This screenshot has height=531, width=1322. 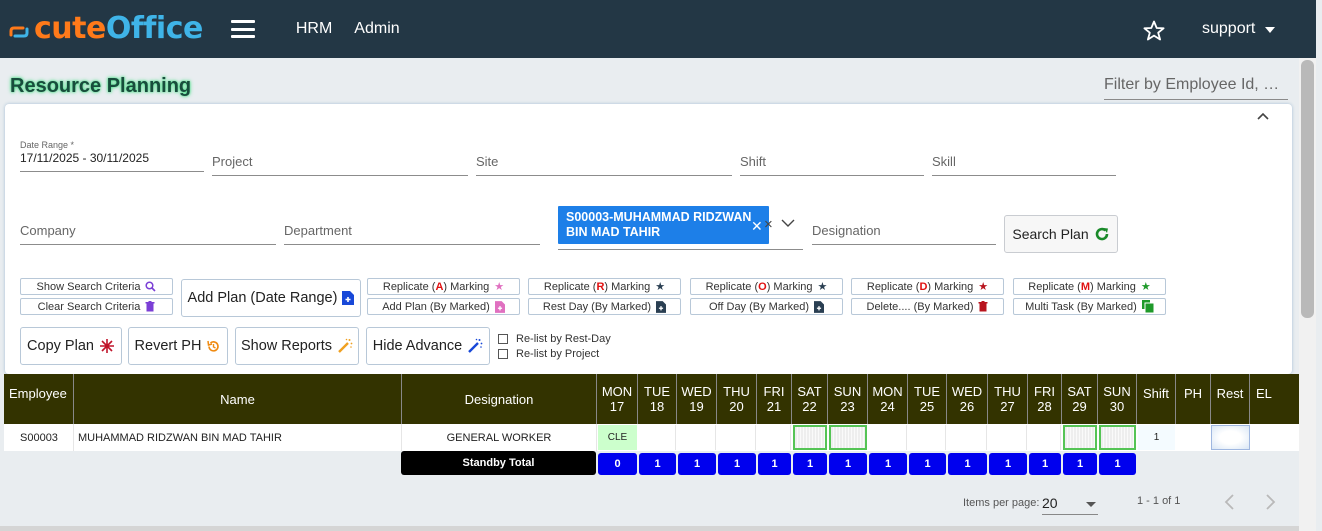 I want to click on plan-cell-day-0: CLE, so click(x=617, y=437).